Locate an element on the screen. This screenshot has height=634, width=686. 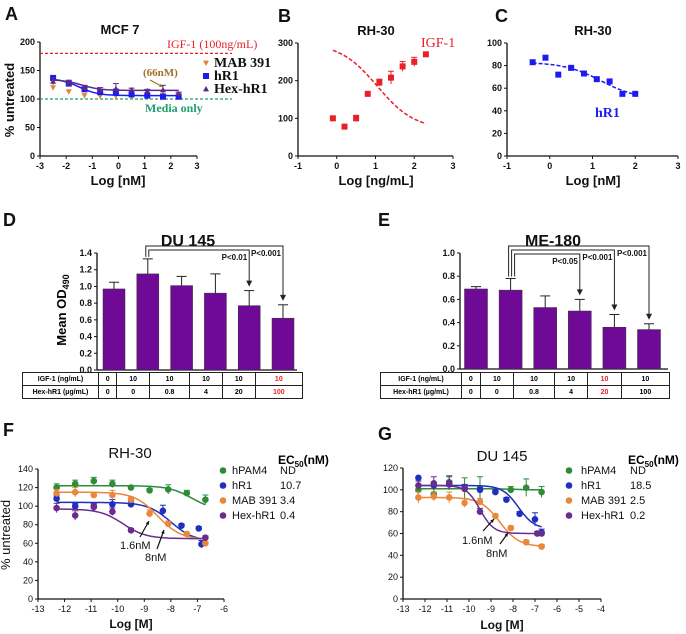
x-tick-label: -2 is located at coordinates (66, 166).